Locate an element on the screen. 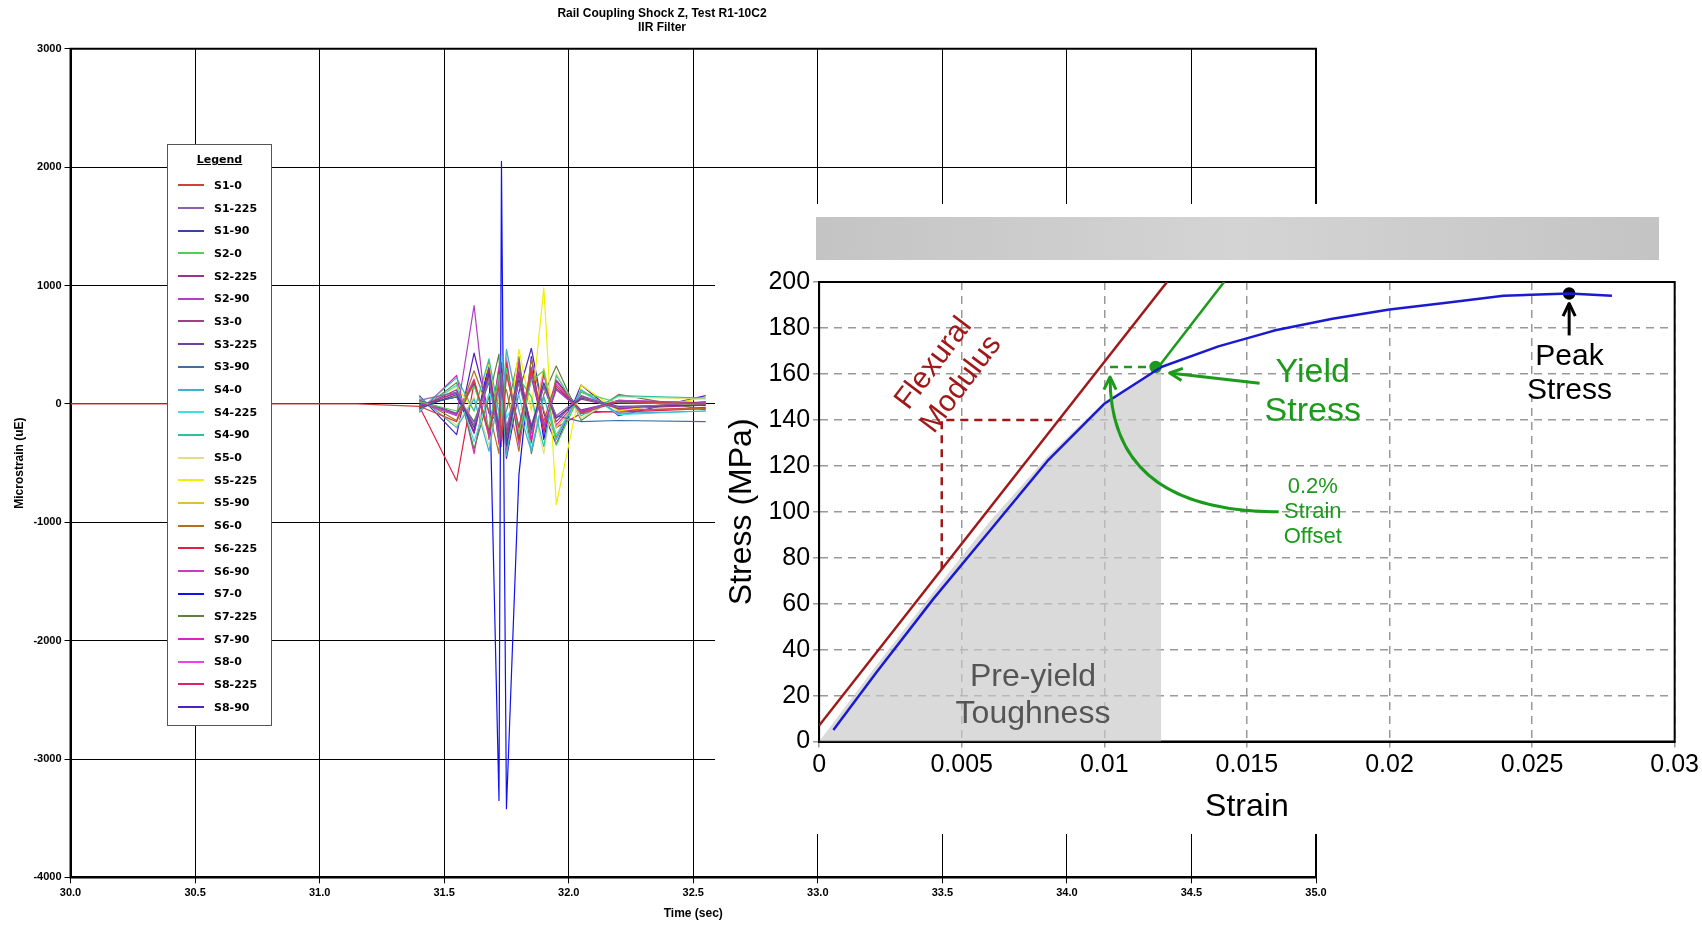 Image resolution: width=1702 pixels, height=927 pixels. x-tick-label: 34.5 is located at coordinates (1191, 892).